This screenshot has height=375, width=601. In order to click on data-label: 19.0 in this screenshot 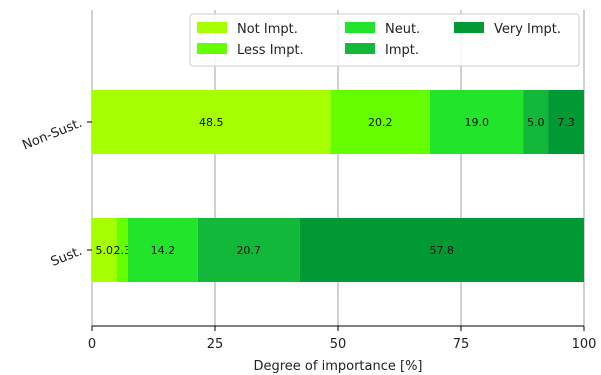, I will do `click(476, 122)`.